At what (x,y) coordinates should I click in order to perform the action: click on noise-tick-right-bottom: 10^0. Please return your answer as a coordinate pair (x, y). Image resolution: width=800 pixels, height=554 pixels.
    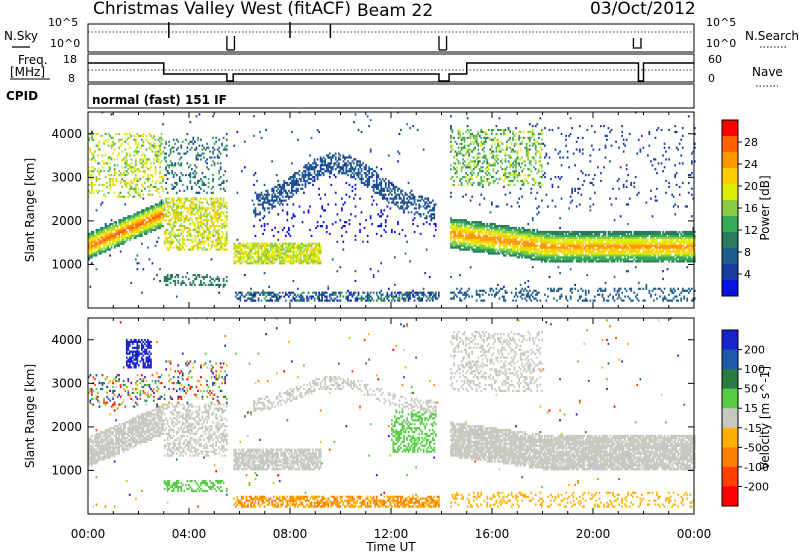
    Looking at the image, I should click on (721, 43).